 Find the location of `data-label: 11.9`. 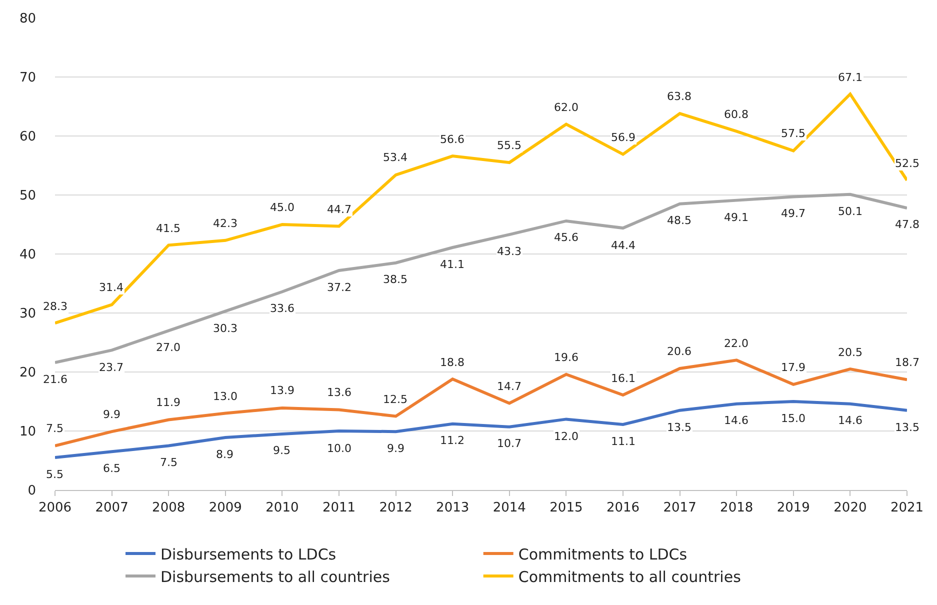

data-label: 11.9 is located at coordinates (168, 402).